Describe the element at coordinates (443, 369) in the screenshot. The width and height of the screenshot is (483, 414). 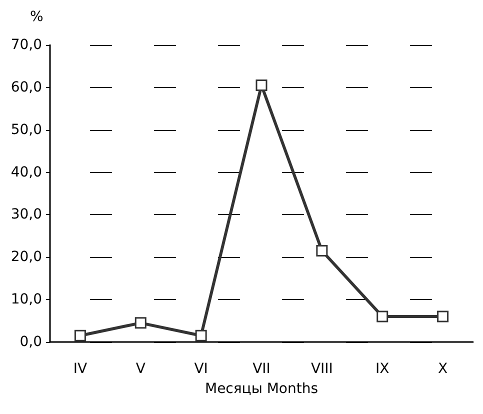
I see `x-tick-label: X` at that location.